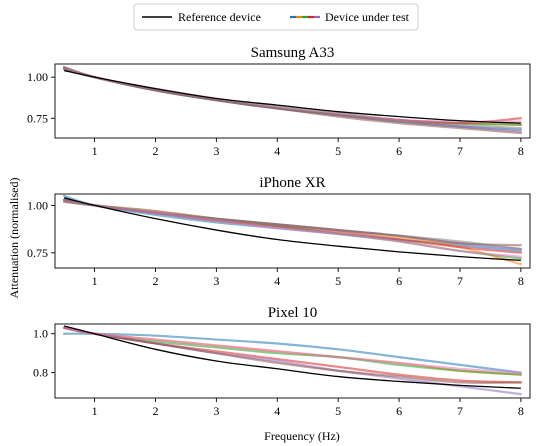  I want to click on legend-frame, so click(276, 17).